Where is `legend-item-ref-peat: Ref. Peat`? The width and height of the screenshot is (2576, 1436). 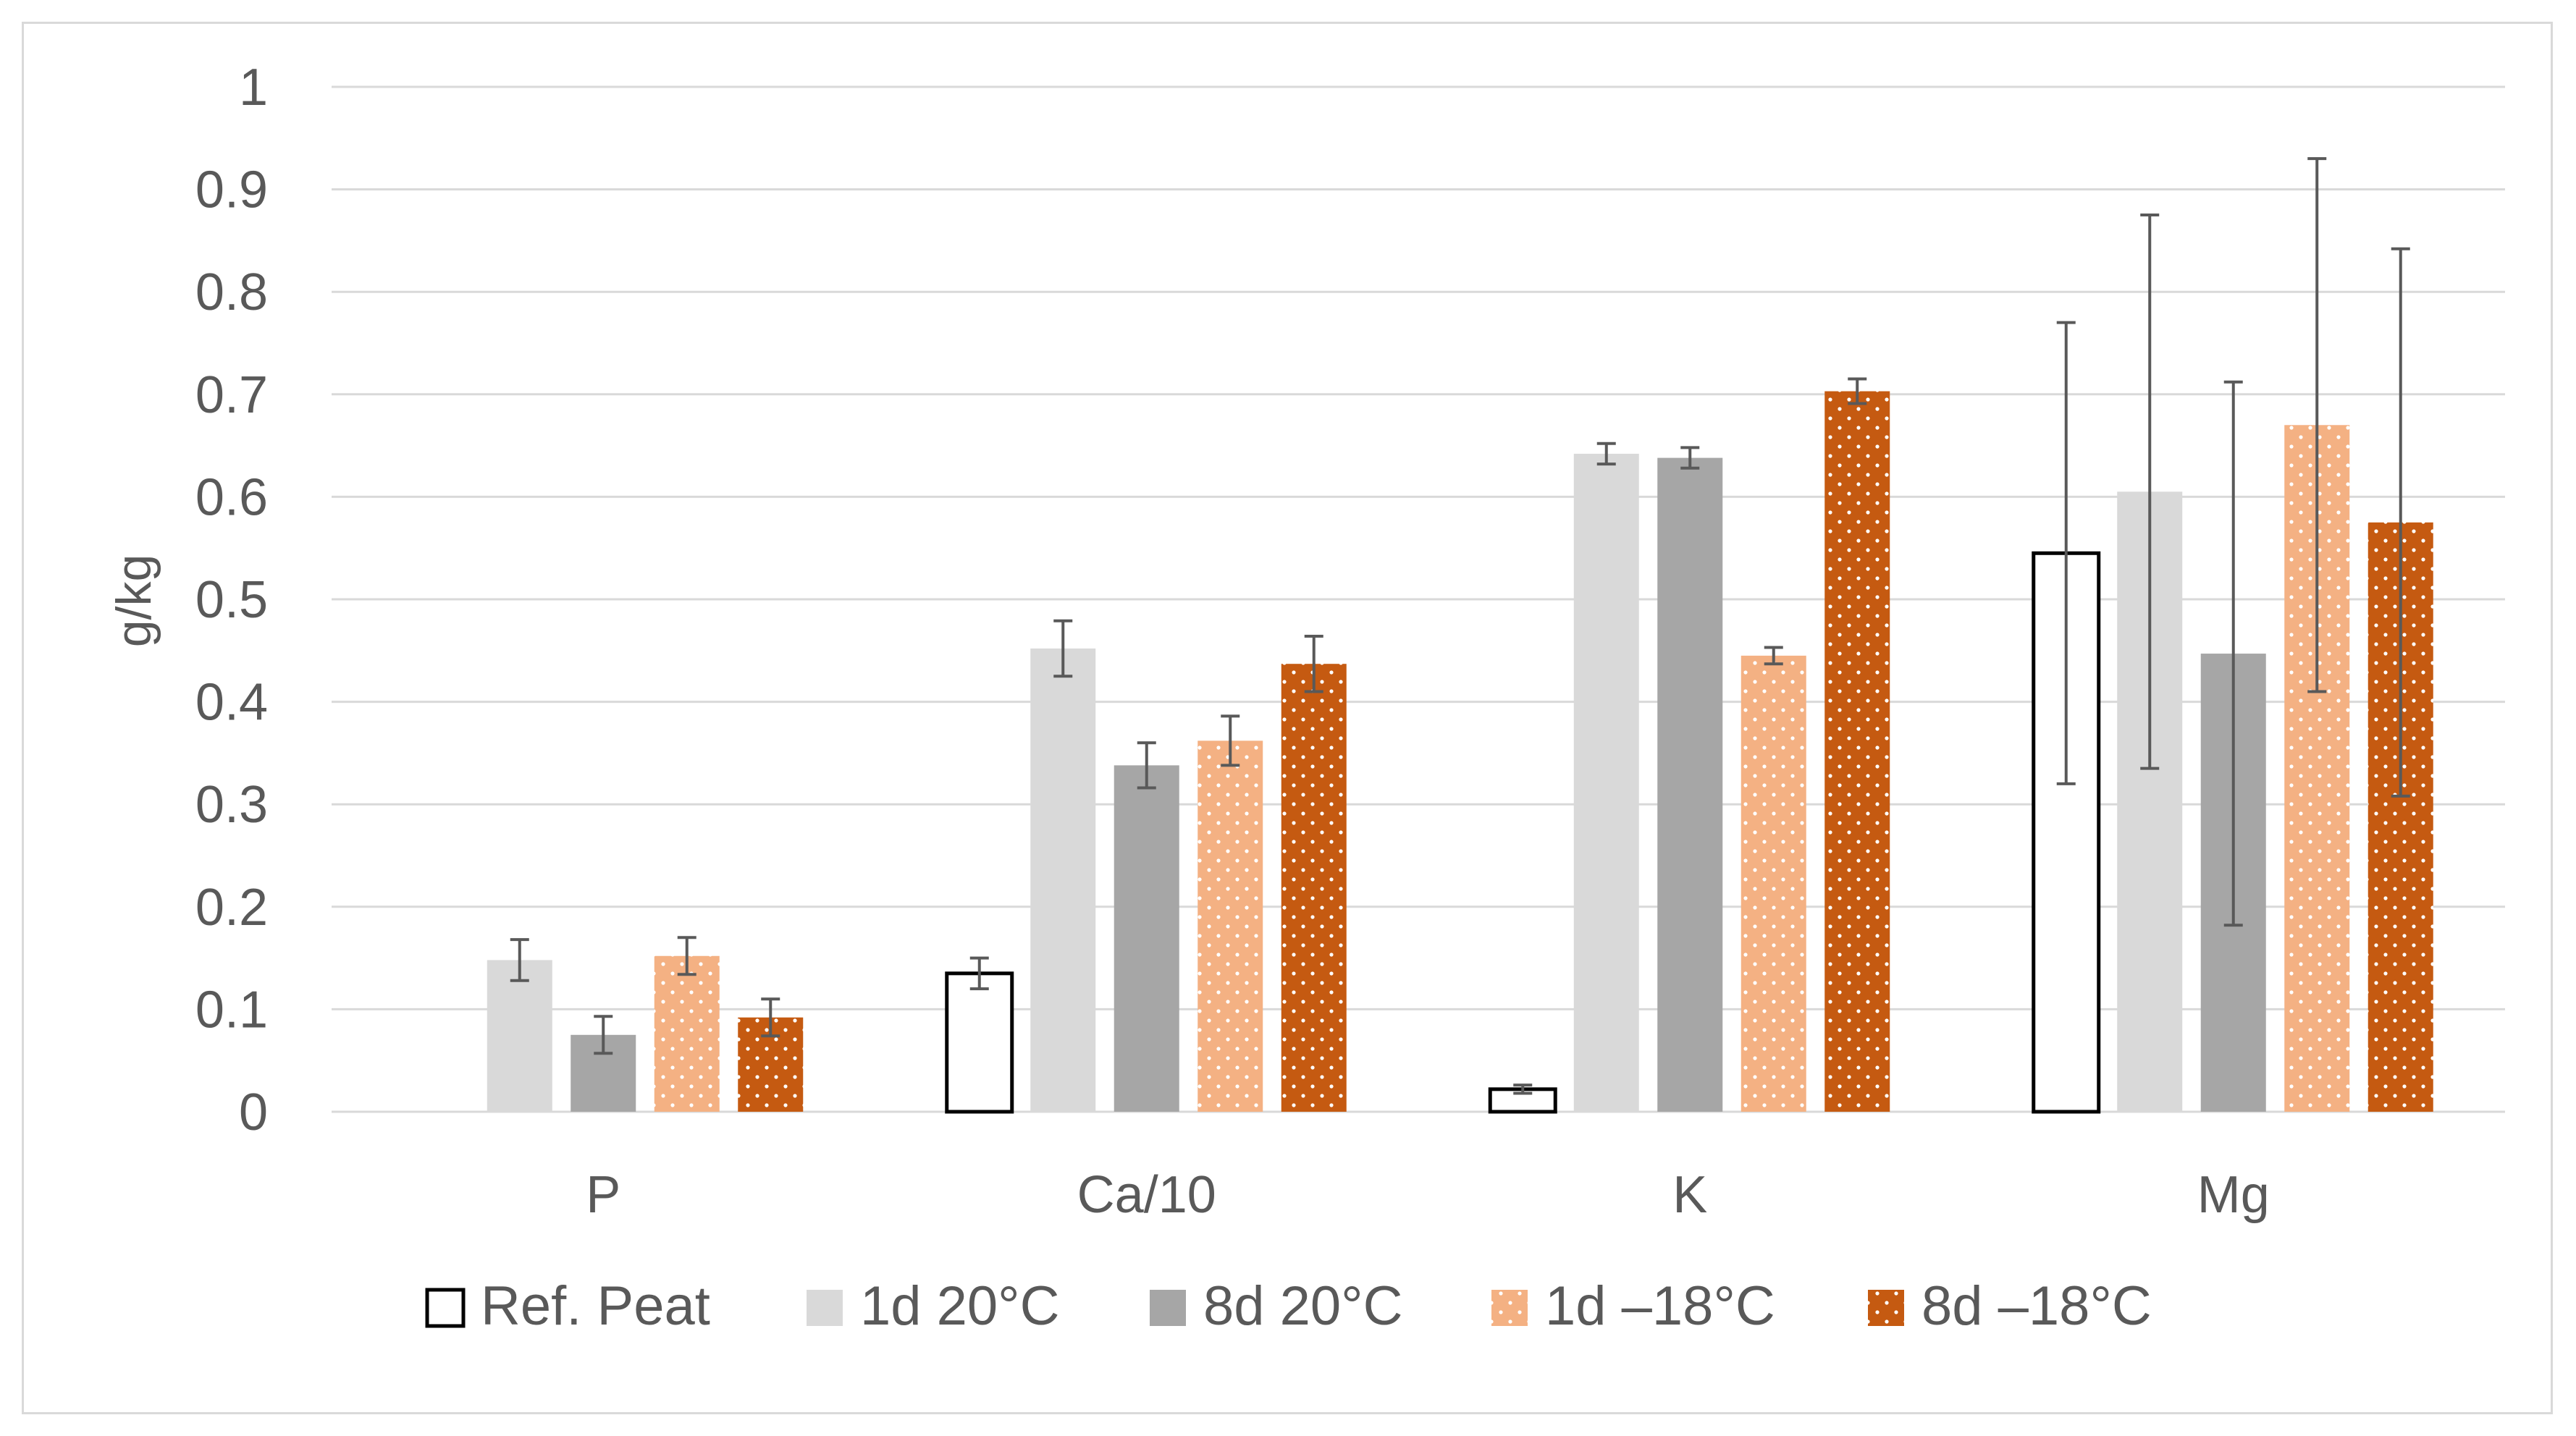
legend-item-ref-peat: Ref. Peat is located at coordinates (567, 1306).